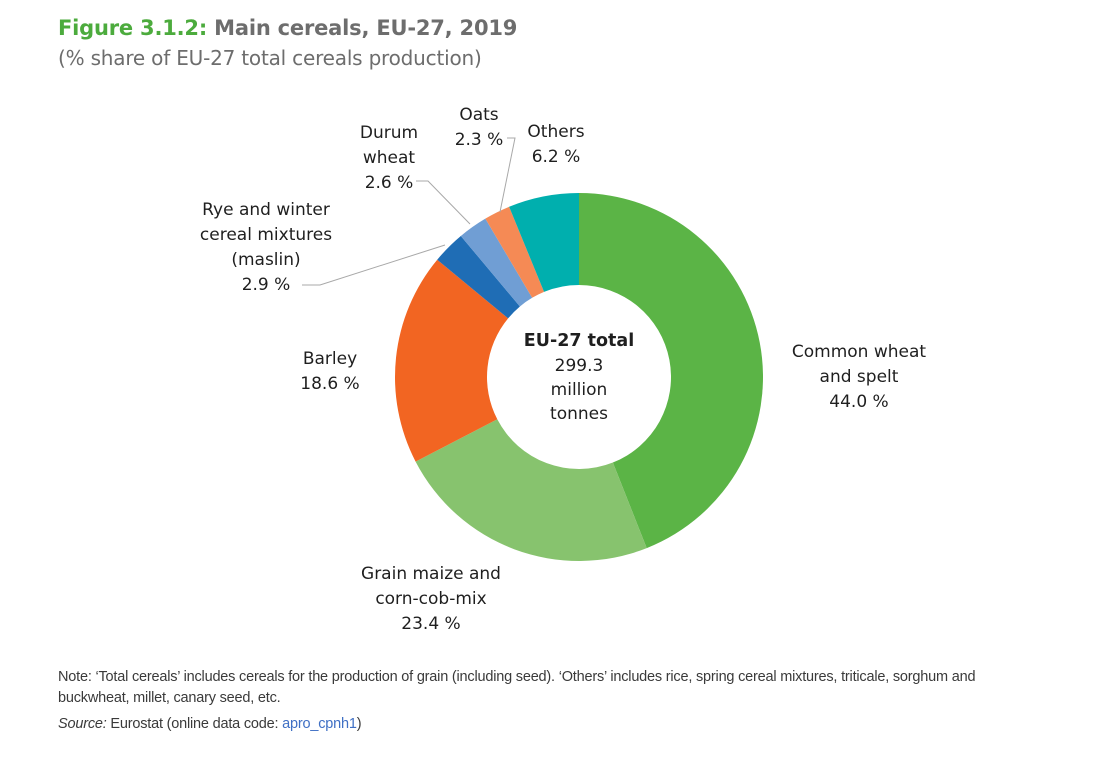  I want to click on slice-others, so click(544, 242).